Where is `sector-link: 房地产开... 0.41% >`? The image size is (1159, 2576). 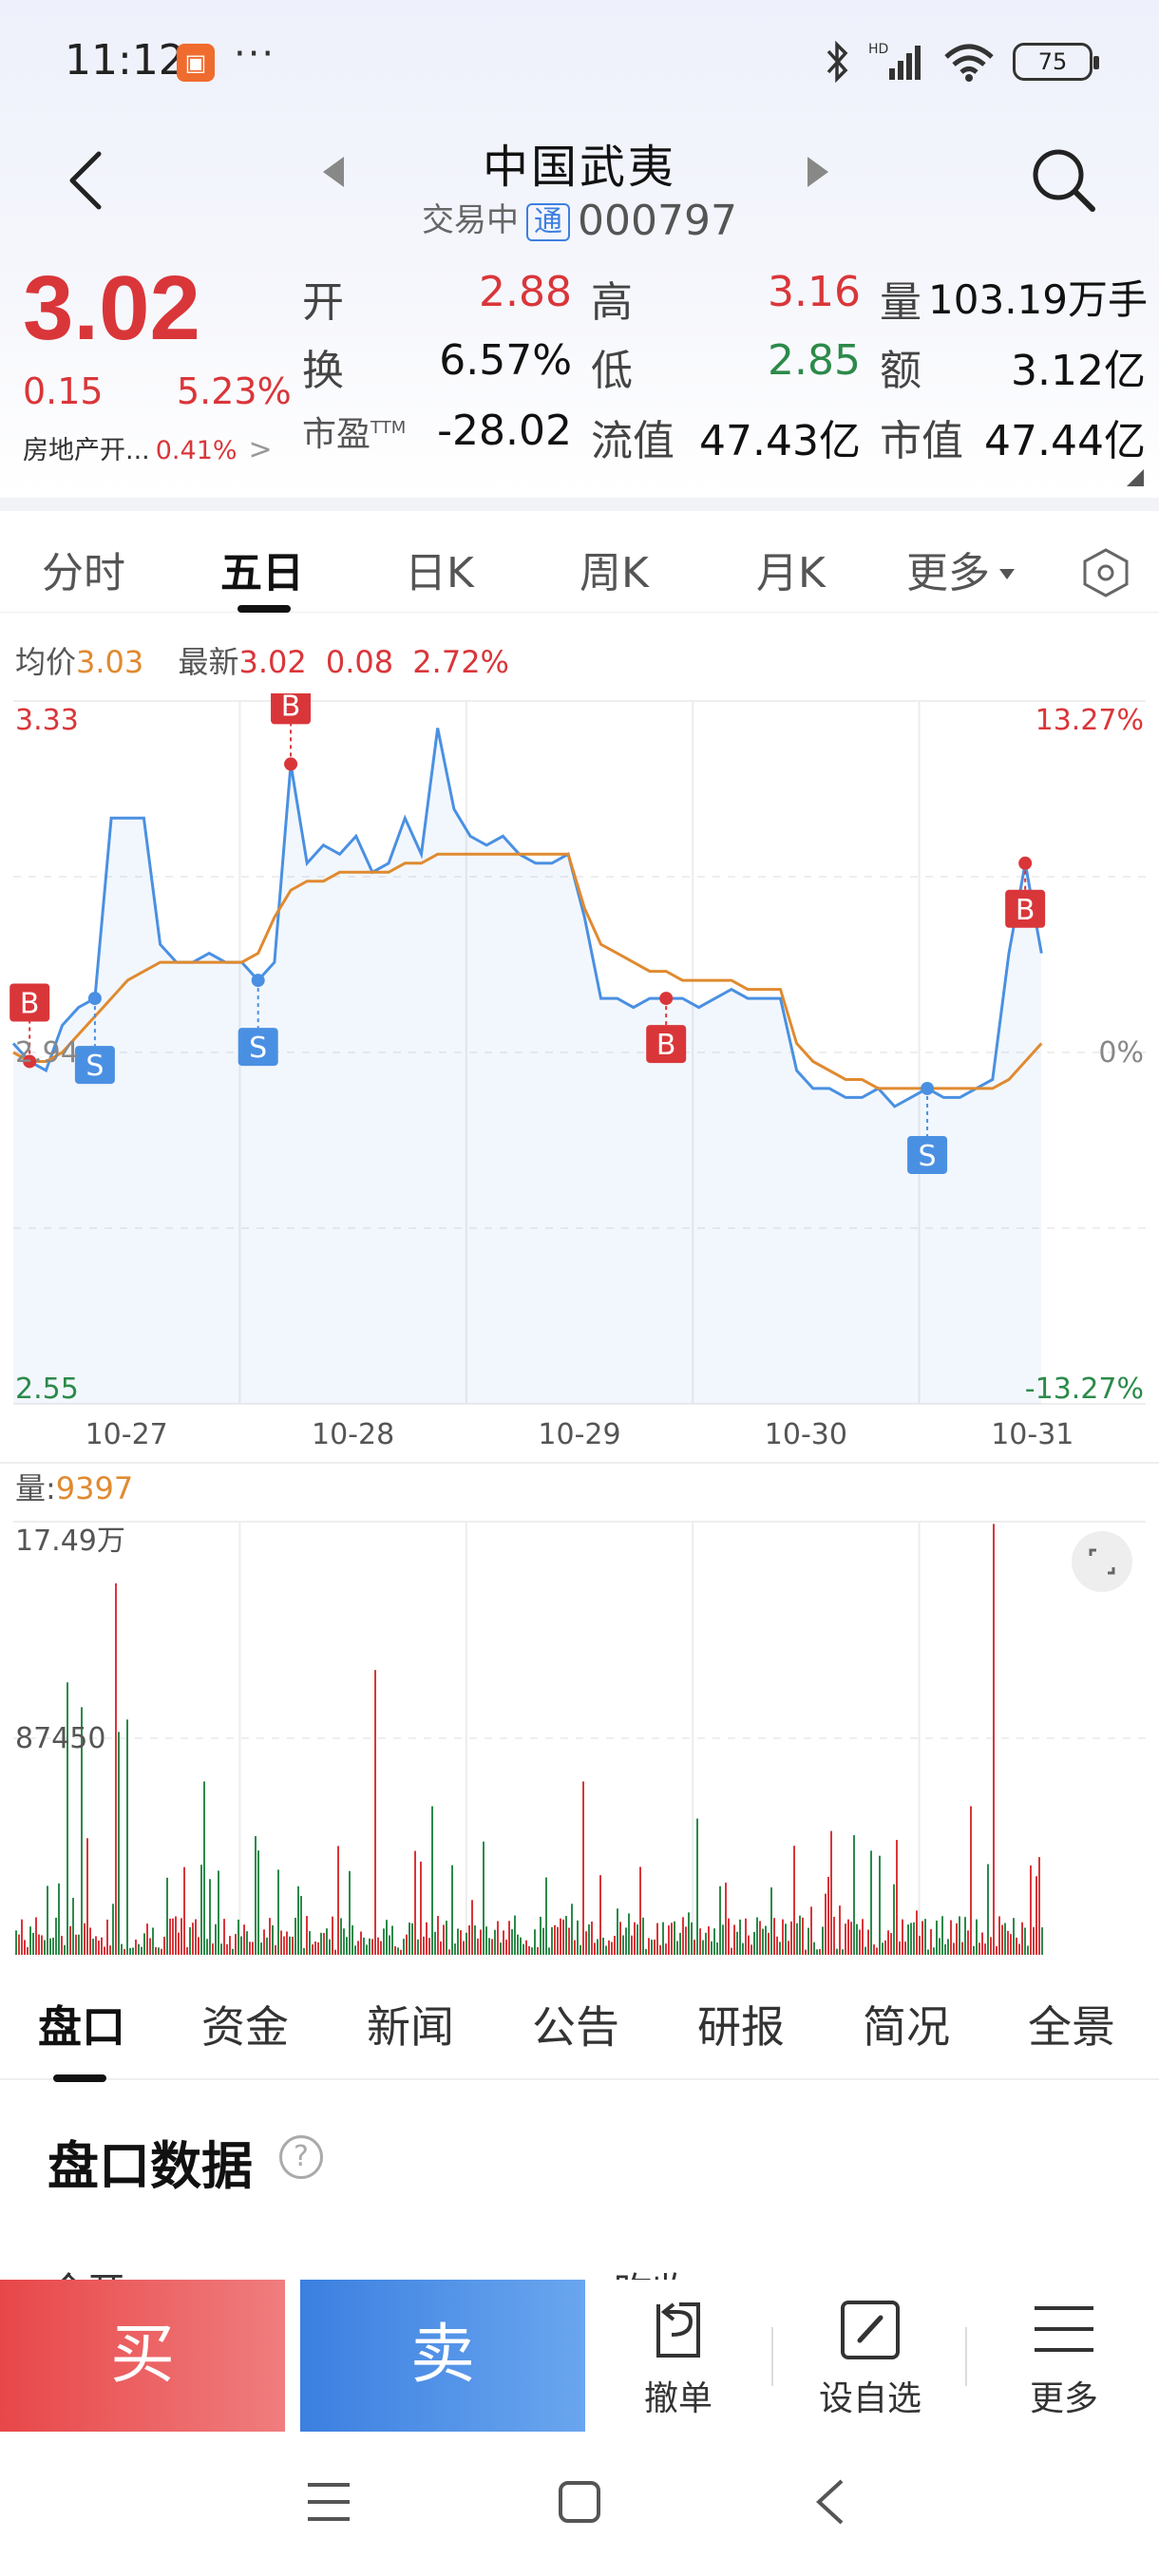 sector-link: 房地产开... 0.41% > is located at coordinates (148, 447).